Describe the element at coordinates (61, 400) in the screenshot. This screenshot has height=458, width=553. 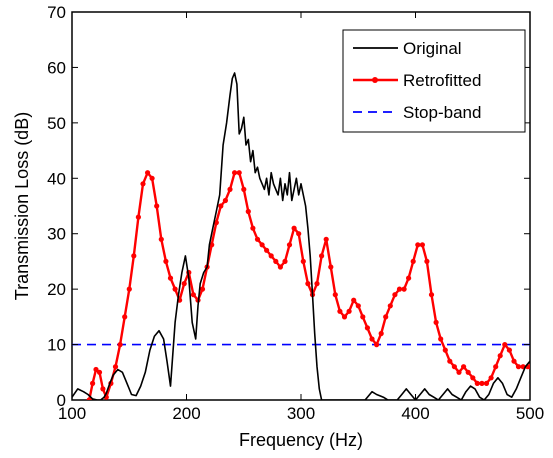
I see `y-tick-label: 0` at that location.